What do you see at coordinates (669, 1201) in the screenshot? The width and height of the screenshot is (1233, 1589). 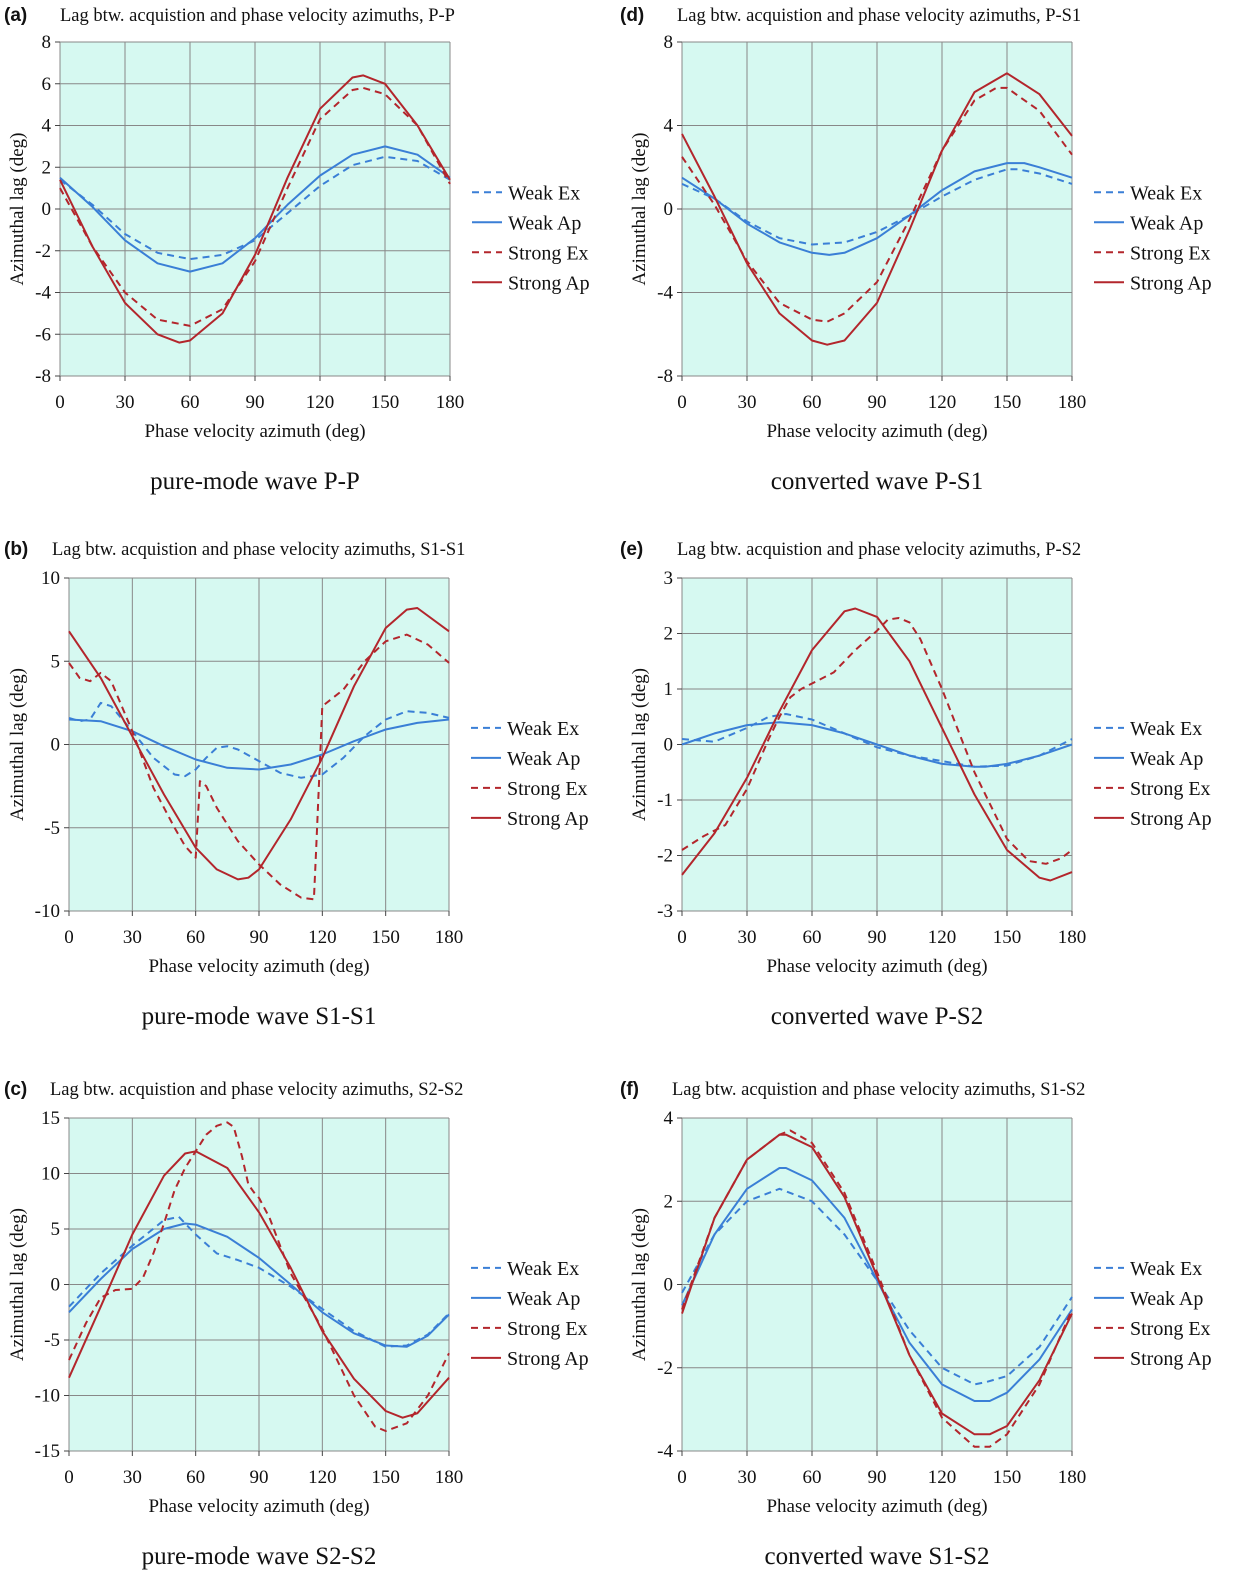 I see `y-tick-label: 2` at bounding box center [669, 1201].